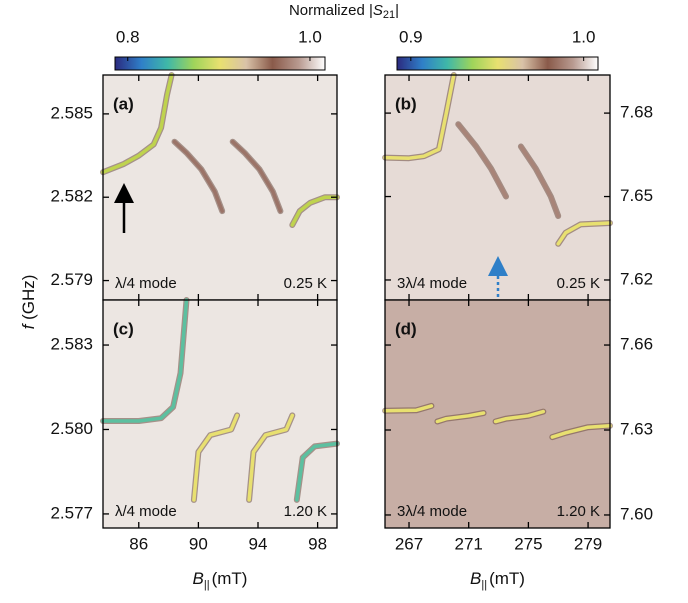 The width and height of the screenshot is (688, 603). I want to click on x-tick-label: 279, so click(588, 543).